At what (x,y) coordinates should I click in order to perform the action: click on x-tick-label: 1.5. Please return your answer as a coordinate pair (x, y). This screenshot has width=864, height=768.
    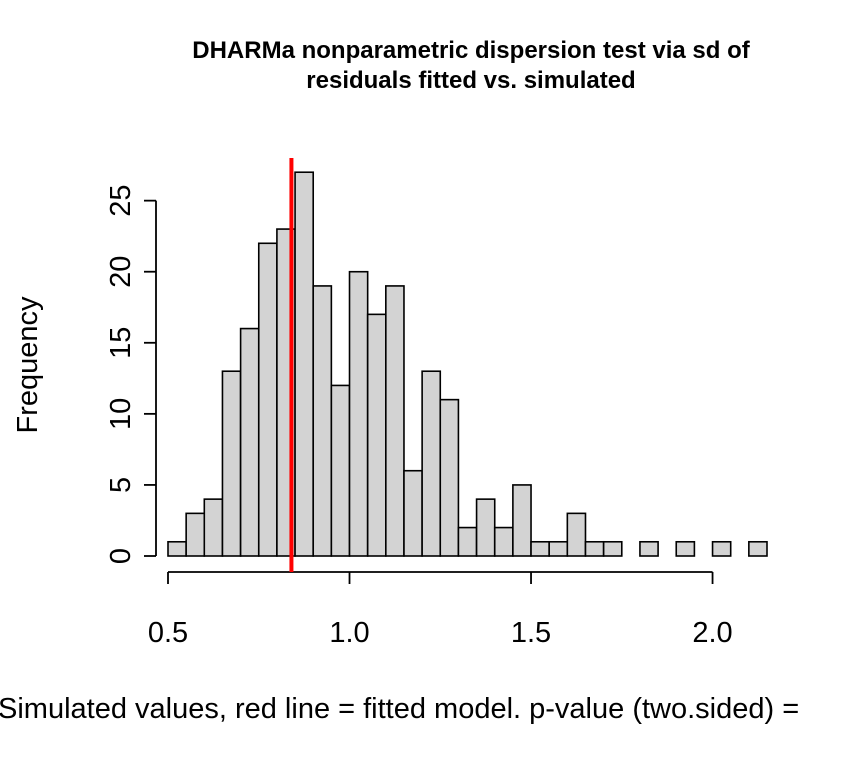
    Looking at the image, I should click on (531, 633).